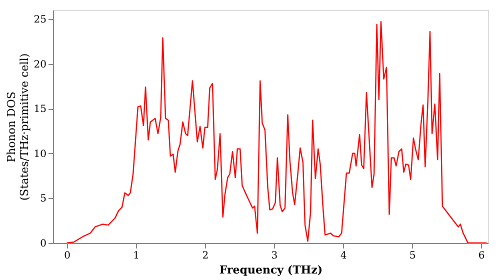 The height and width of the screenshot is (280, 500). What do you see at coordinates (271, 270) in the screenshot?
I see `x-axis-title: Frequency (THz)` at bounding box center [271, 270].